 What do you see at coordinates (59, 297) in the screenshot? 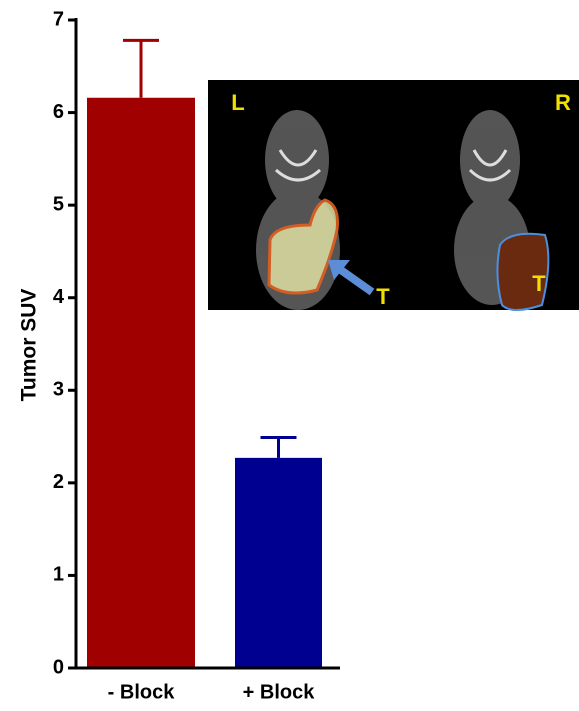
I see `y-tick-label: 4` at bounding box center [59, 297].